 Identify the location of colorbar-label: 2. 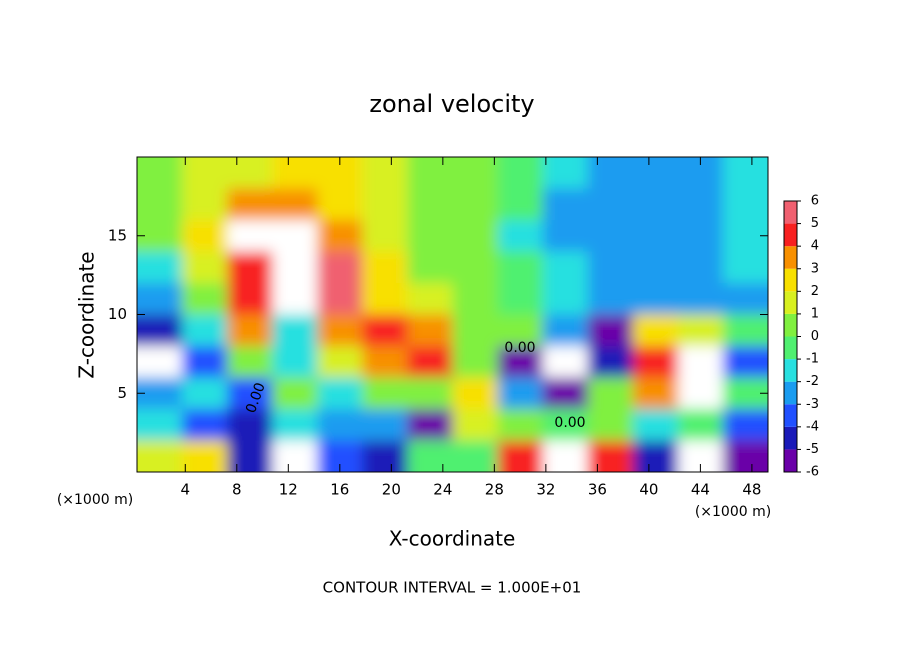
(815, 291).